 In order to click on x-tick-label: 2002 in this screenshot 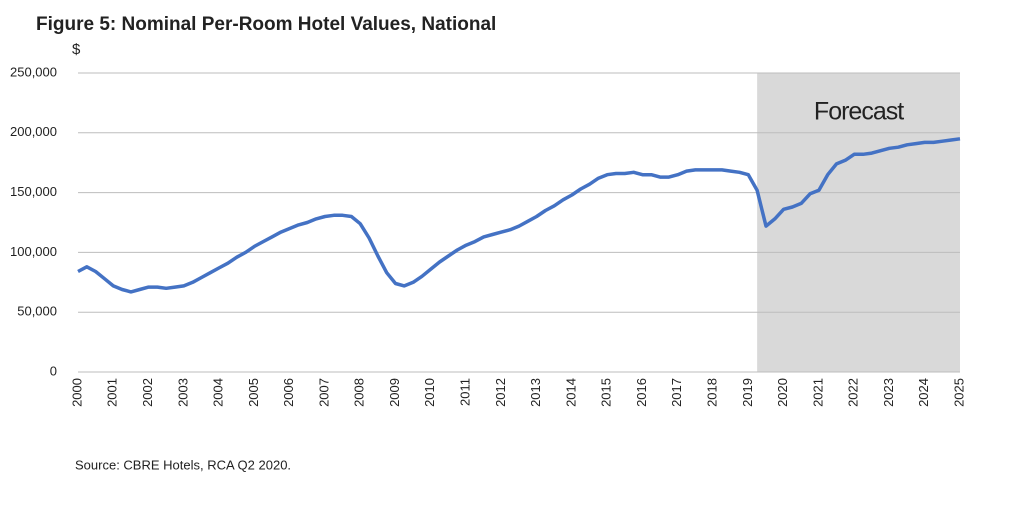, I will do `click(147, 392)`.